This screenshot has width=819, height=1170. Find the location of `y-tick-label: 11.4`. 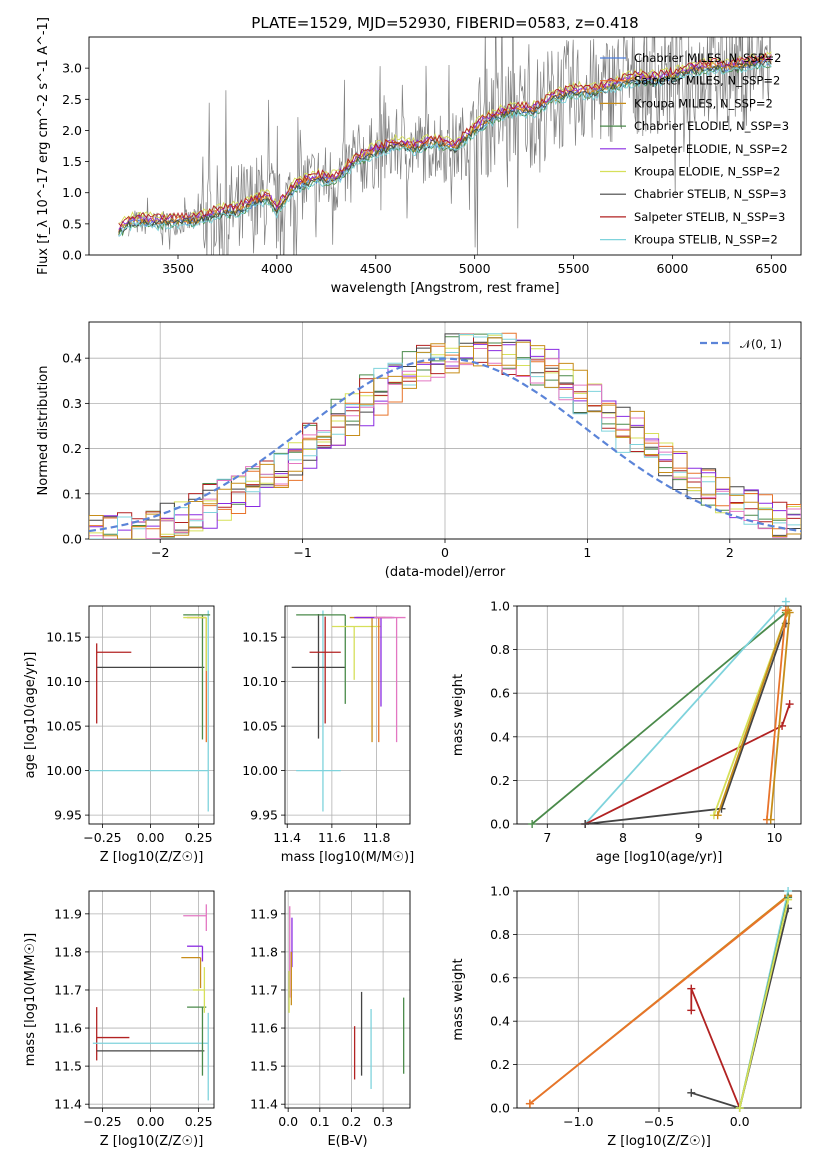

y-tick-label: 11.4 is located at coordinates (264, 1104).